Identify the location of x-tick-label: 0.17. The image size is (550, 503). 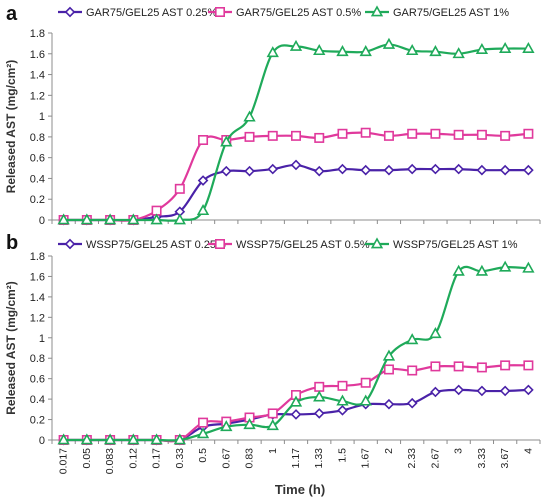
(157, 458).